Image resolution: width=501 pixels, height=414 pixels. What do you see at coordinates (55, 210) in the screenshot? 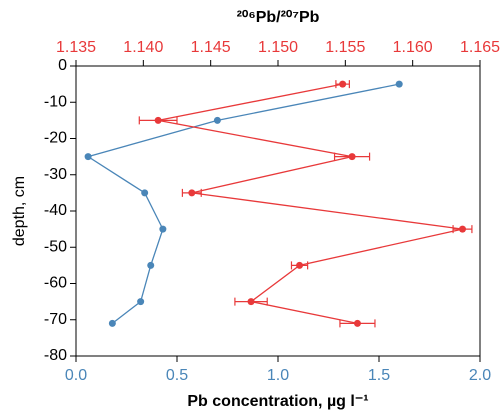
I see `y-tick-label: -40` at bounding box center [55, 210].